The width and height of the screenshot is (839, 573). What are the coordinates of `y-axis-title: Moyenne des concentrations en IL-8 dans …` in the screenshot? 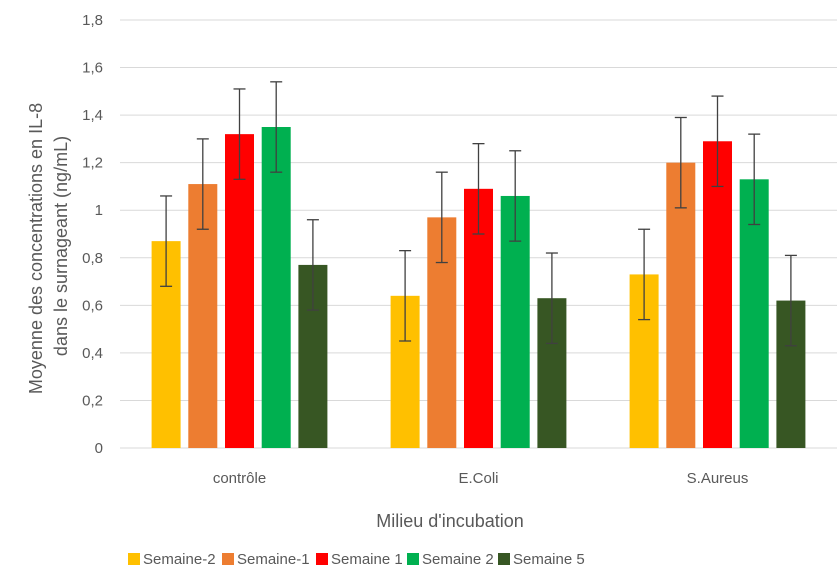 It's located at (48, 246).